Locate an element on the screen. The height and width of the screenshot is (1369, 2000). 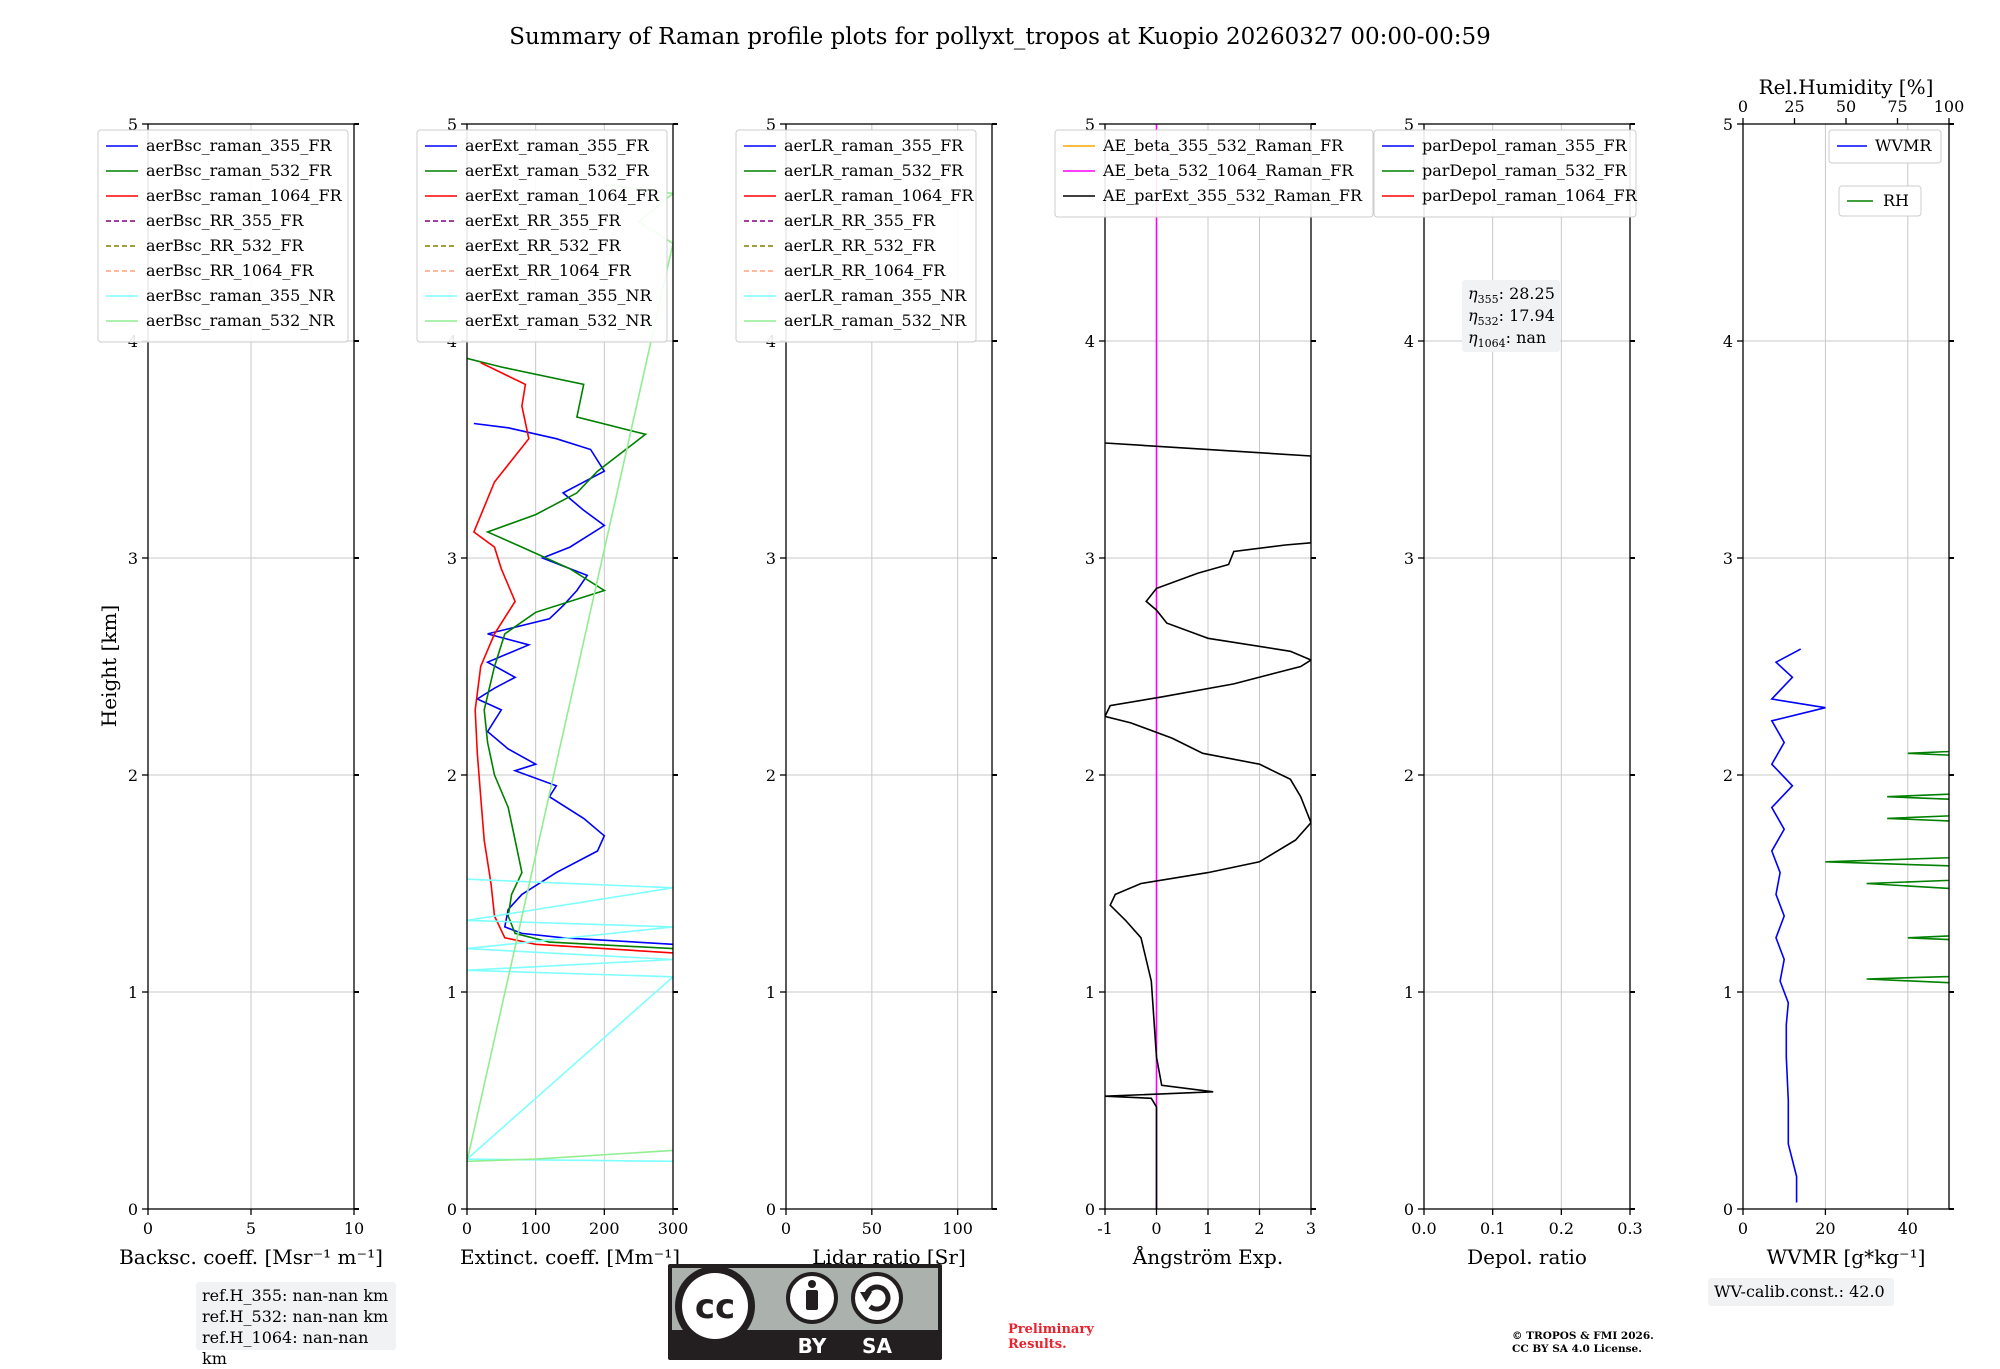
eta-line-1064: η1064: nan is located at coordinates (1507, 339).